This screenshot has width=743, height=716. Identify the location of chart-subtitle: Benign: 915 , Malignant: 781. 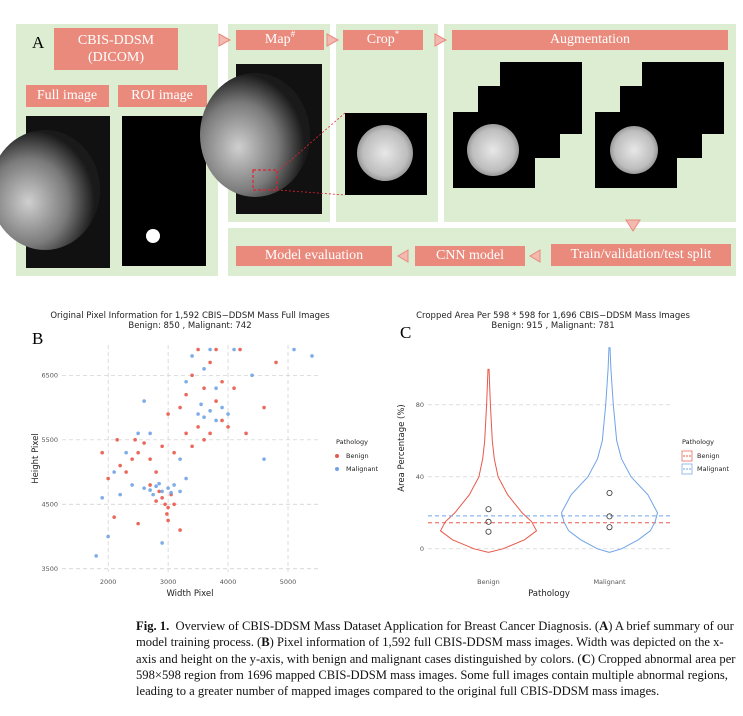
(552, 326).